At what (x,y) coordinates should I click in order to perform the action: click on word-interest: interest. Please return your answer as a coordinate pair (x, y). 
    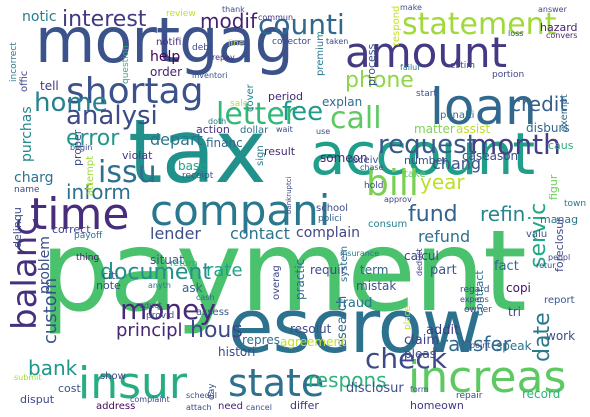
    Looking at the image, I should click on (104, 20).